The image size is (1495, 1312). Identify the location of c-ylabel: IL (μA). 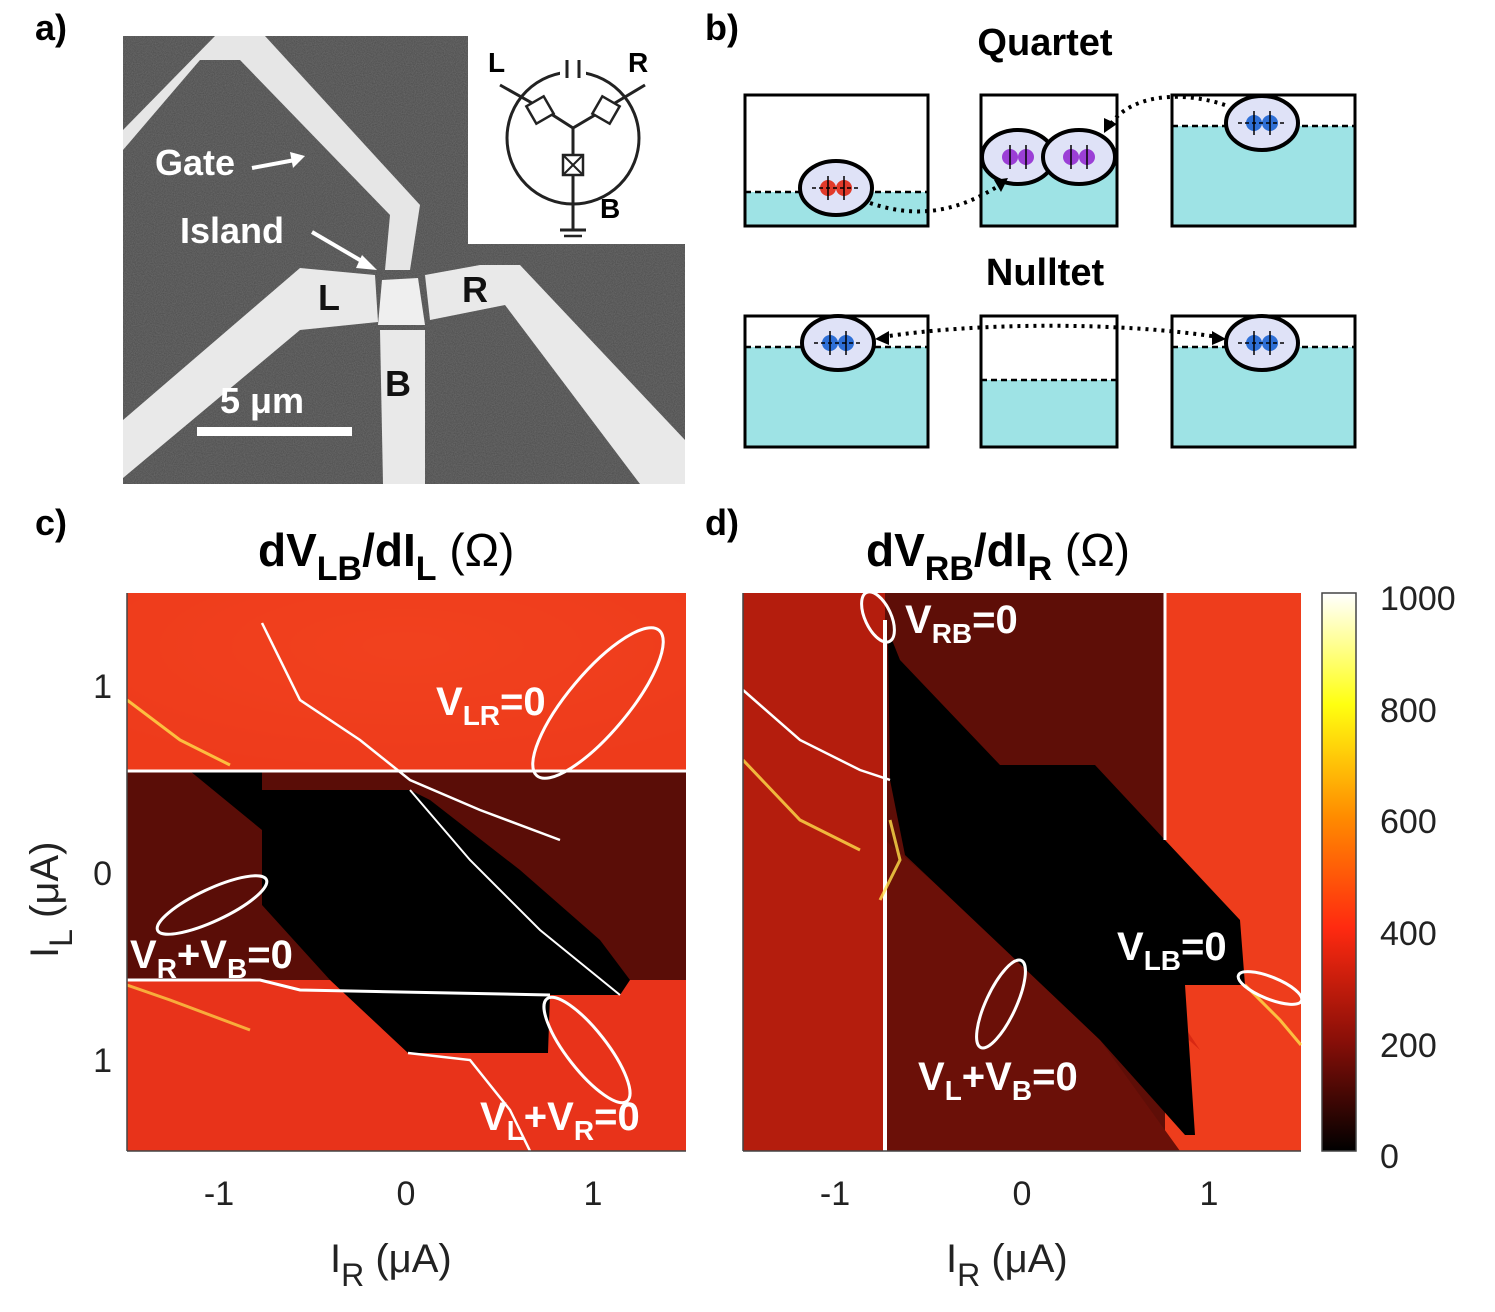
(51, 900).